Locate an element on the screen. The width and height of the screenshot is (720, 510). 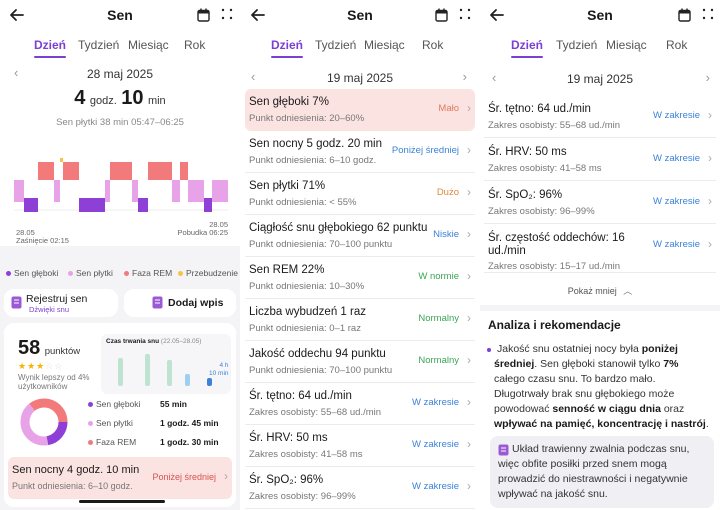
status-badge: W normie is located at coordinates (438, 276).